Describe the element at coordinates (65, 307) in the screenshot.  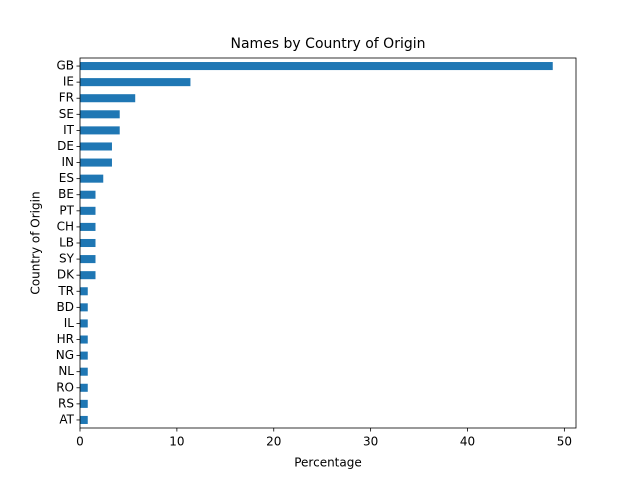
I see `y-tick-label: BD` at that location.